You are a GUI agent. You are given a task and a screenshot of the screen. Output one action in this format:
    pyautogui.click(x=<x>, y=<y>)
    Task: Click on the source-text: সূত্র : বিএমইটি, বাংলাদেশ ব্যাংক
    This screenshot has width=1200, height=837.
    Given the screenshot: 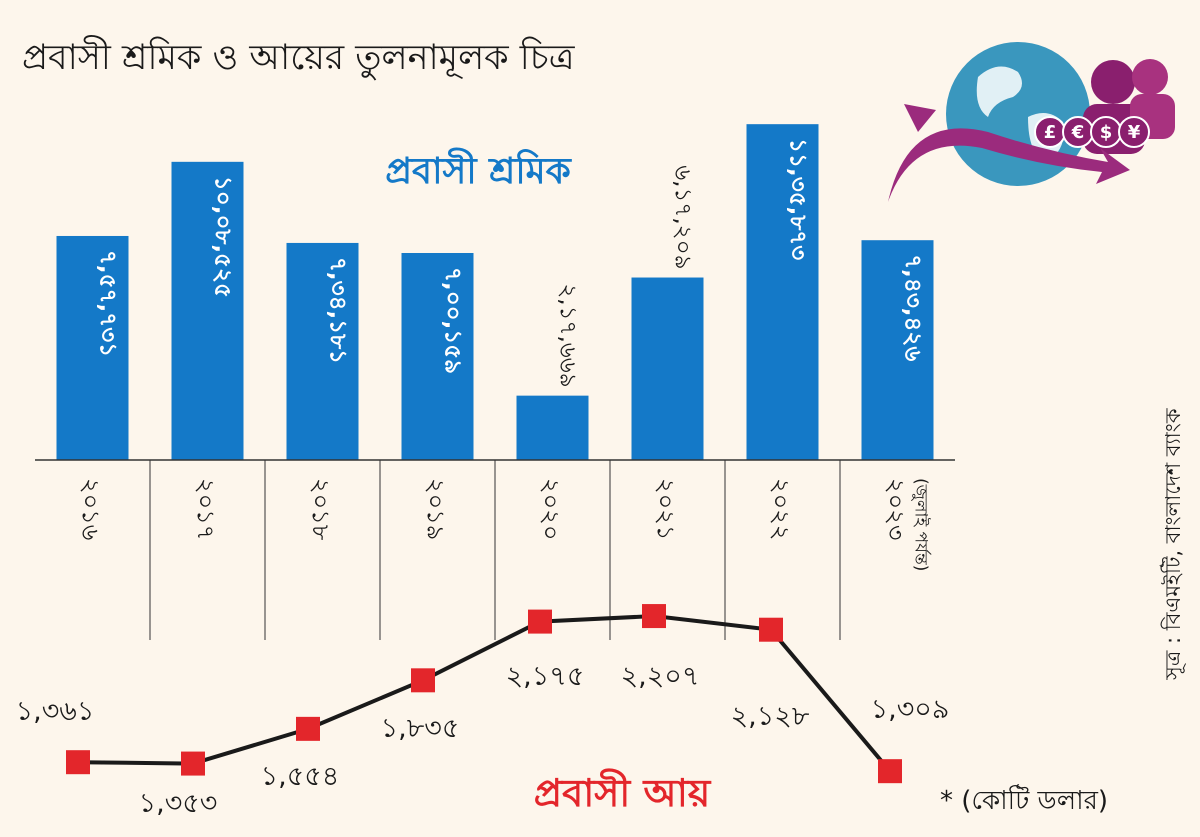 What is the action you would take?
    pyautogui.click(x=1172, y=544)
    